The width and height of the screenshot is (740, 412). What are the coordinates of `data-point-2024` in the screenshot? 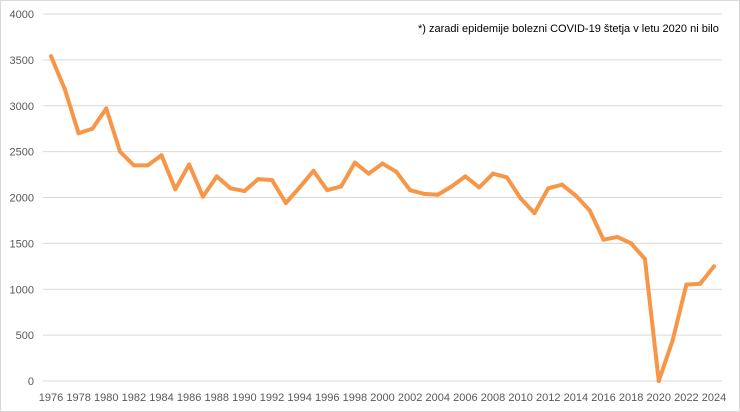 It's located at (714, 266).